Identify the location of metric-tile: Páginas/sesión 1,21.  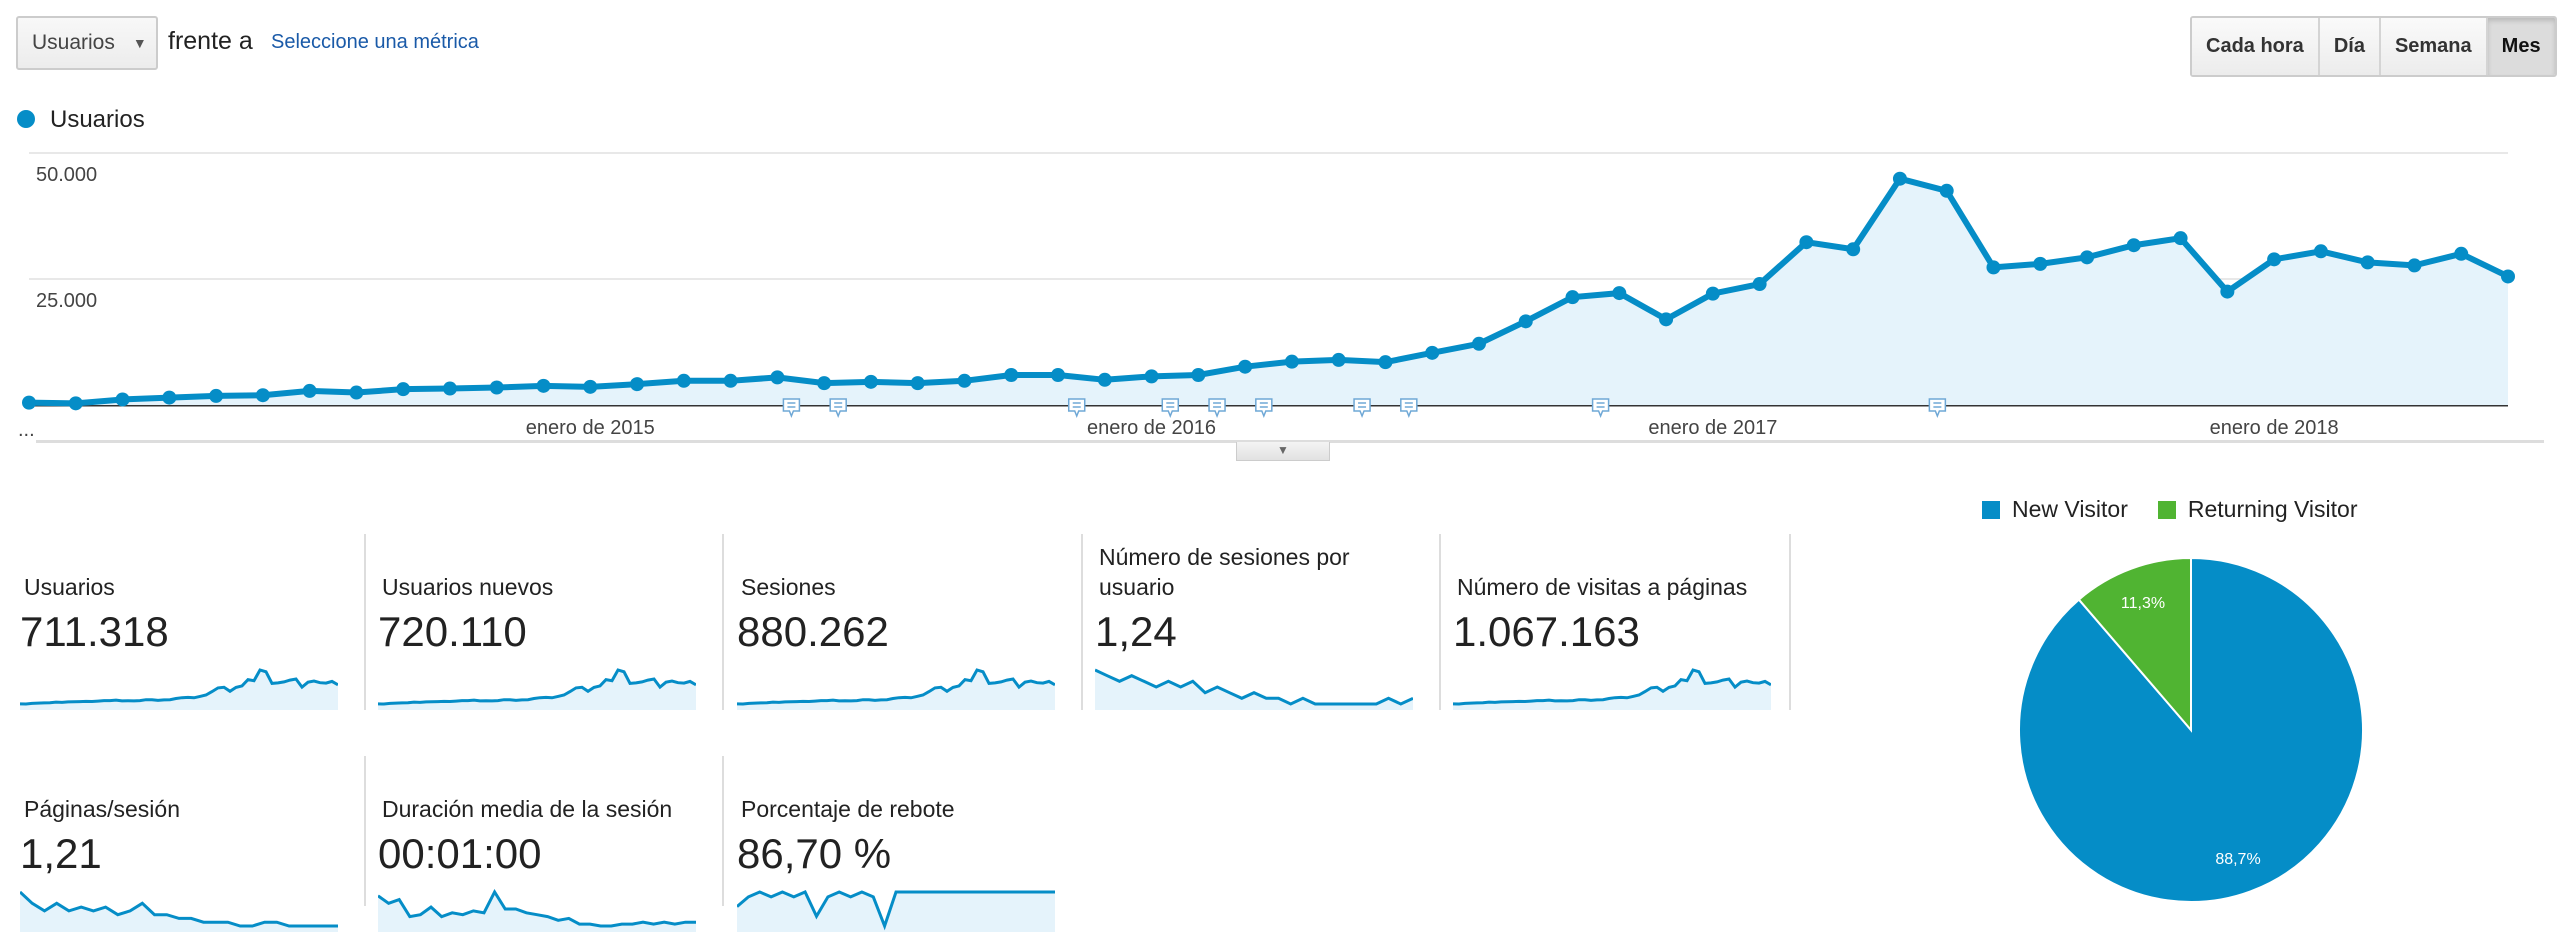
(186, 844).